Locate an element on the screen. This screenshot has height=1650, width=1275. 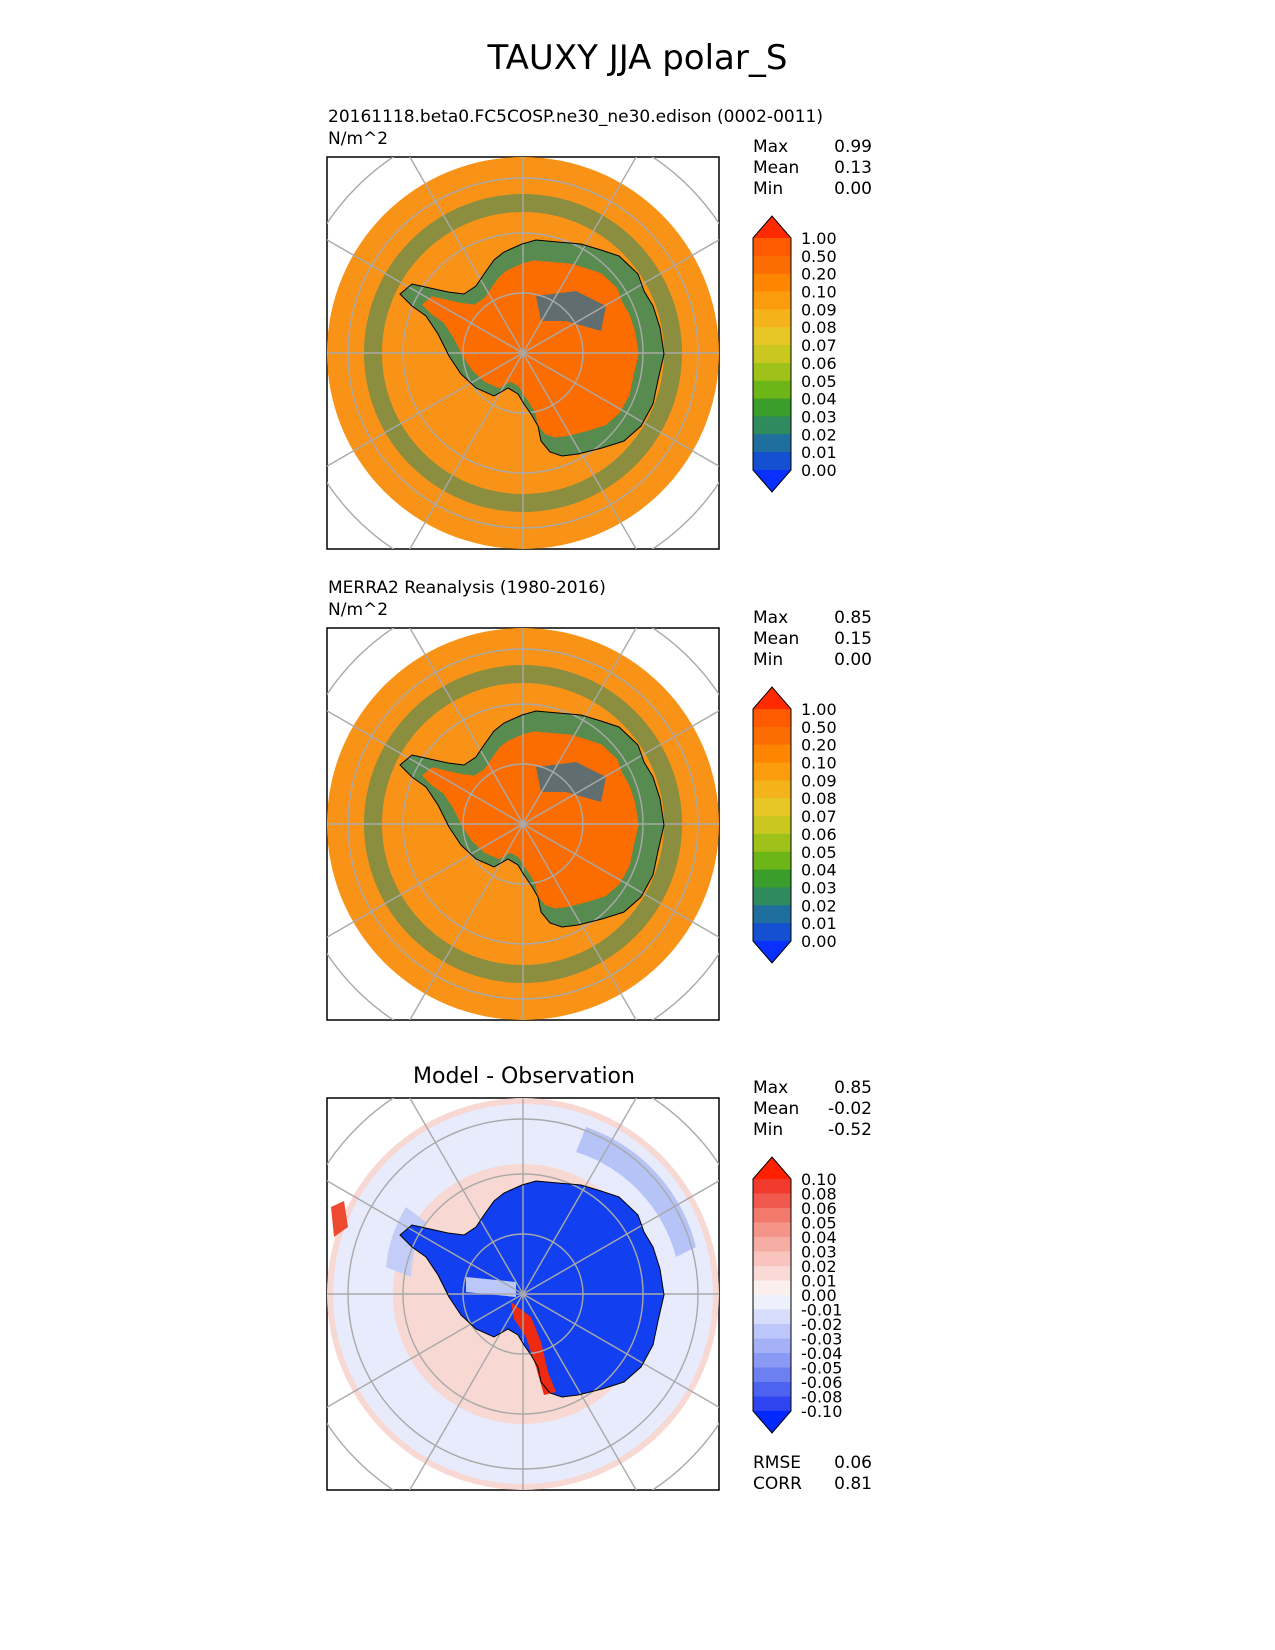
panel2-subtitle: MERRA2 Reanalysis (1980-2016) is located at coordinates (467, 588).